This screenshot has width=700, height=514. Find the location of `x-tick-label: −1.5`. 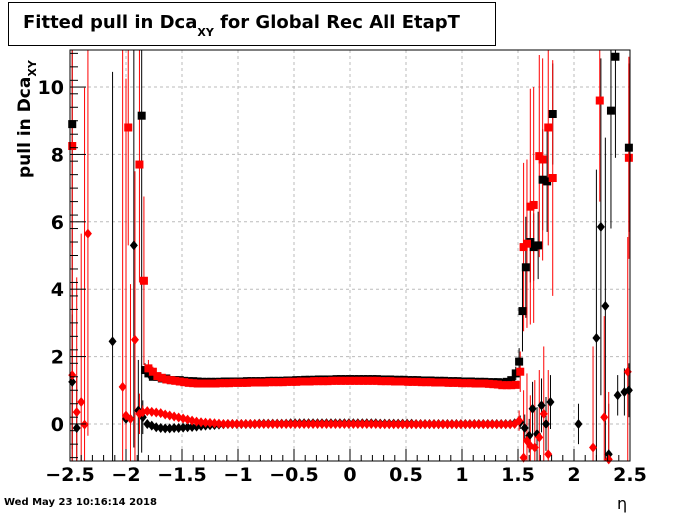

x-tick-label: −1.5 is located at coordinates (182, 475).